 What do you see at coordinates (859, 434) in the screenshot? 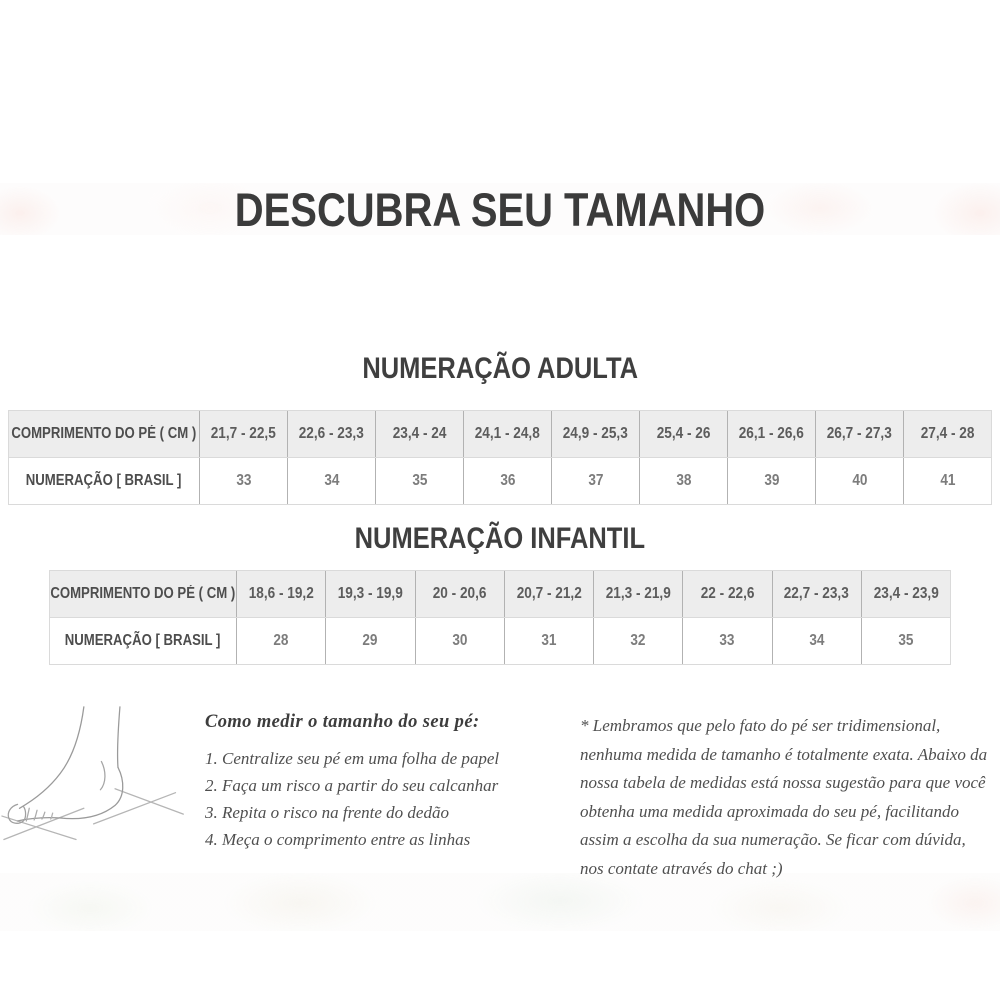
I see `table-cell: 26,7 - 27,3` at bounding box center [859, 434].